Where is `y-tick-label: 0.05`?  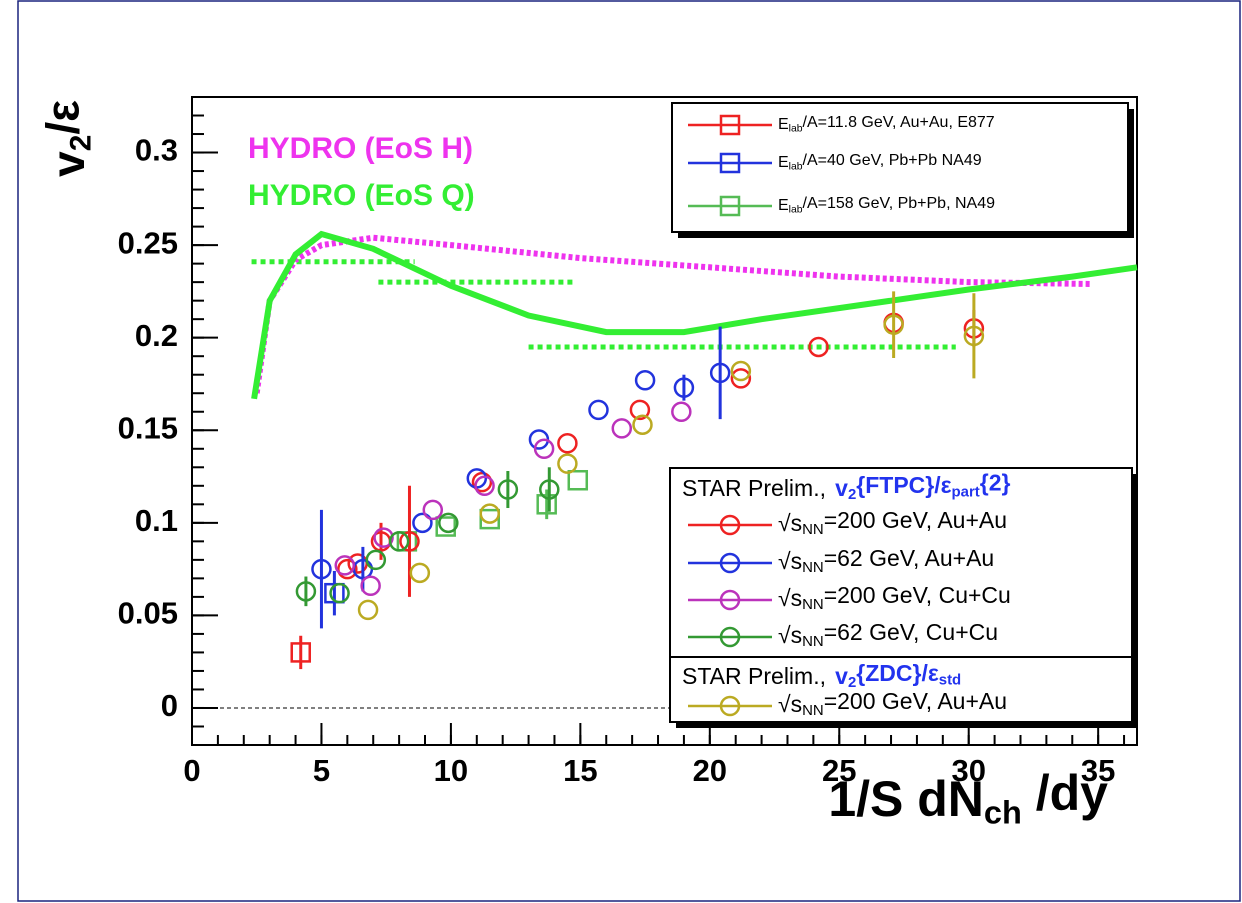
y-tick-label: 0.05 is located at coordinates (148, 613).